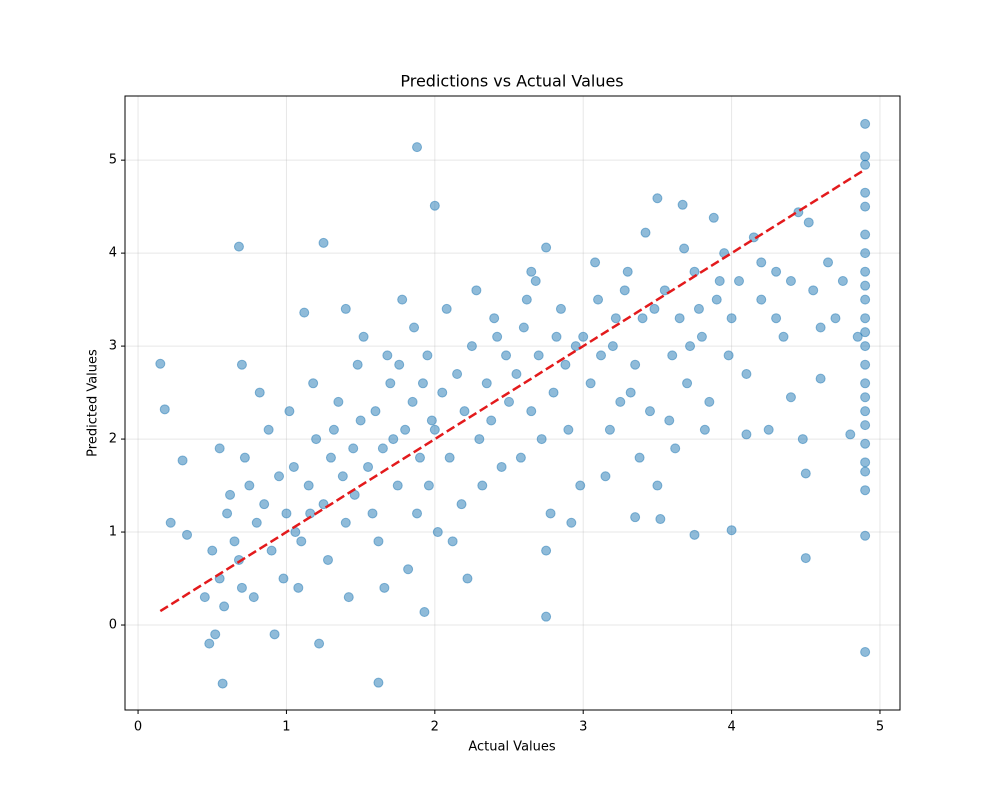 This screenshot has width=1000, height=800. What do you see at coordinates (113, 160) in the screenshot?
I see `y-tick-label: 5` at bounding box center [113, 160].